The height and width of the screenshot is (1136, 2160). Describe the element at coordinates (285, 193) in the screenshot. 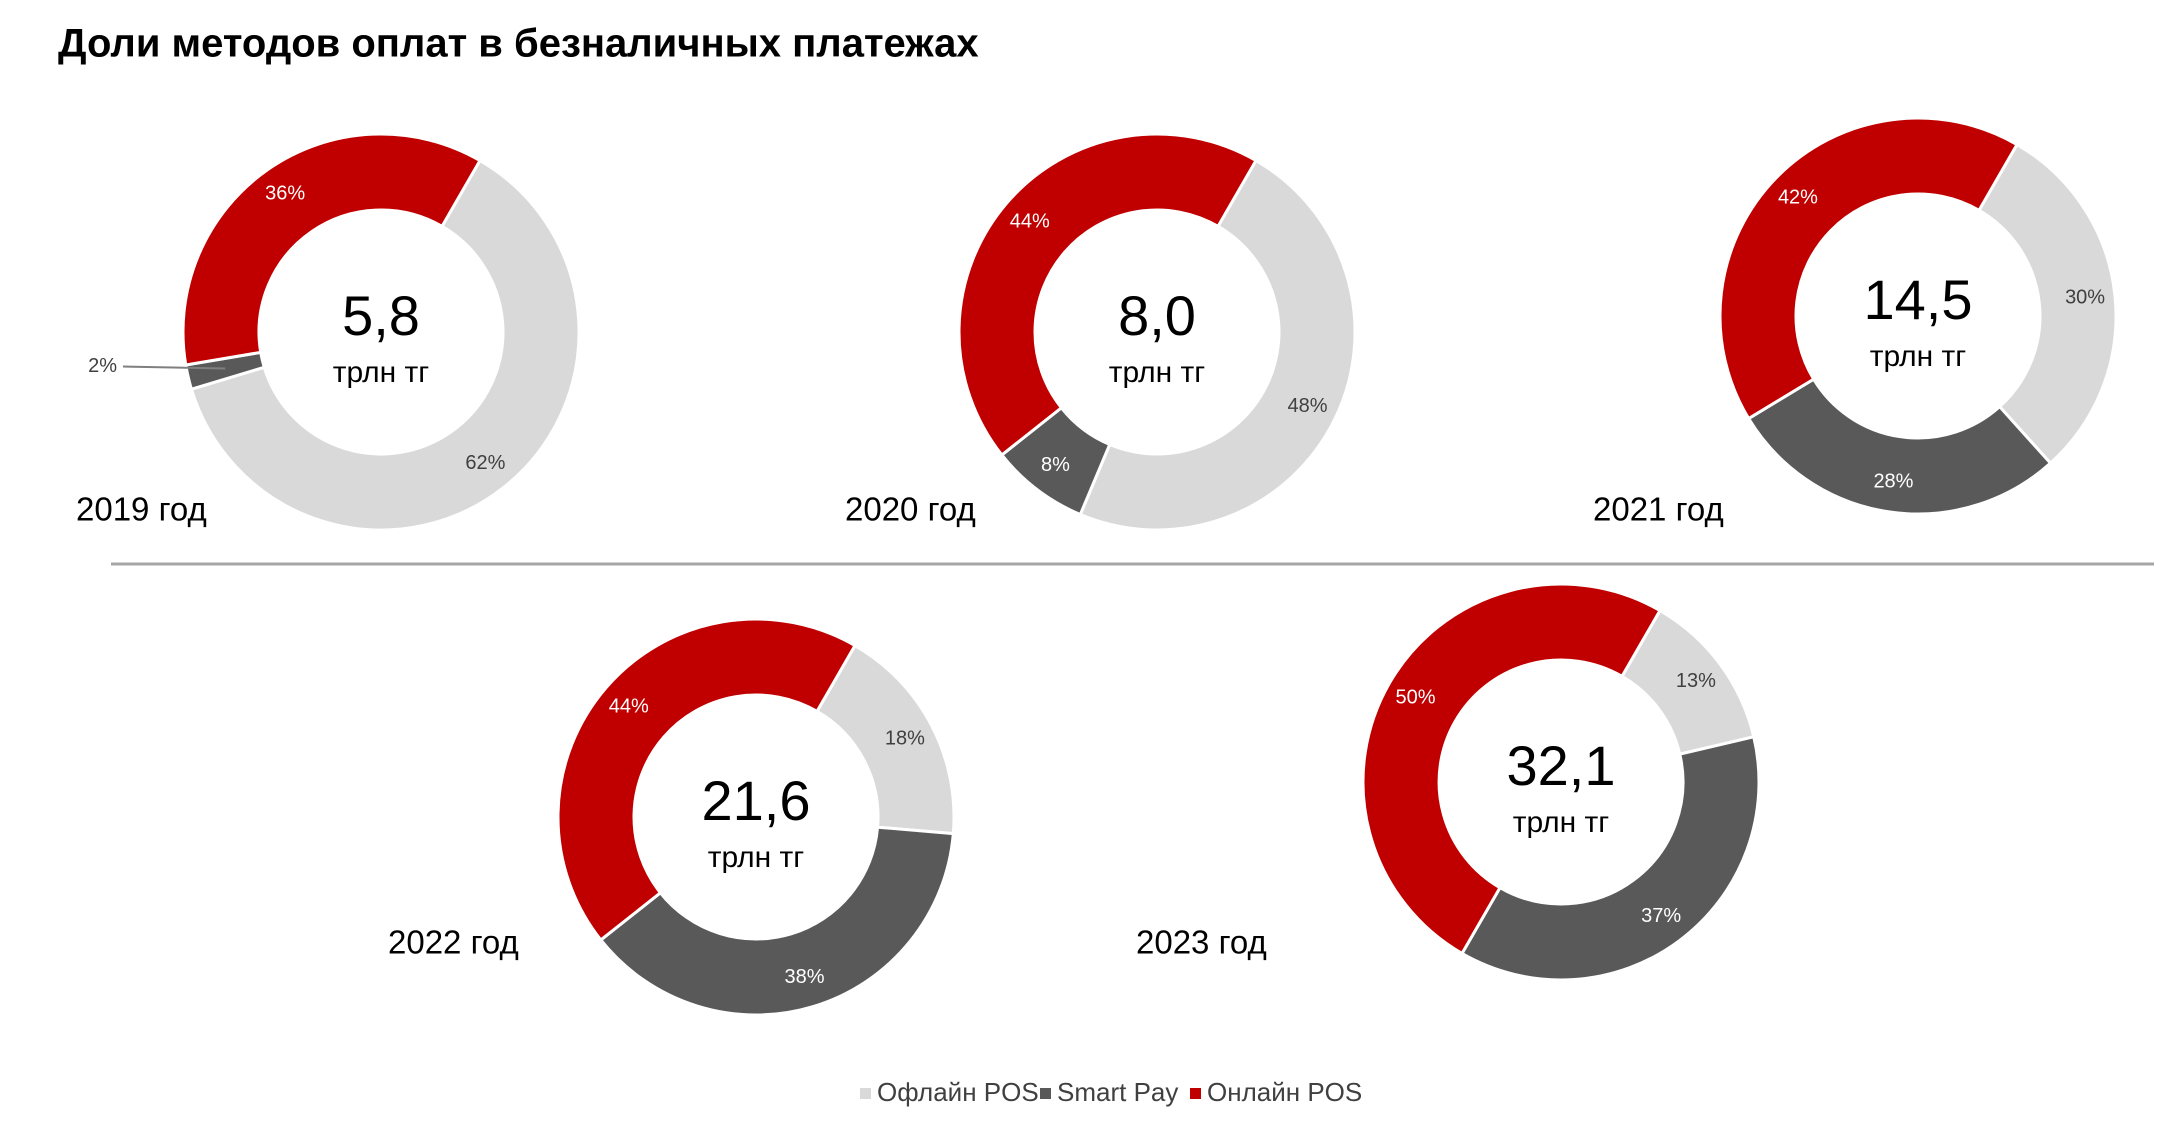

I see `data-label: 36%` at that location.